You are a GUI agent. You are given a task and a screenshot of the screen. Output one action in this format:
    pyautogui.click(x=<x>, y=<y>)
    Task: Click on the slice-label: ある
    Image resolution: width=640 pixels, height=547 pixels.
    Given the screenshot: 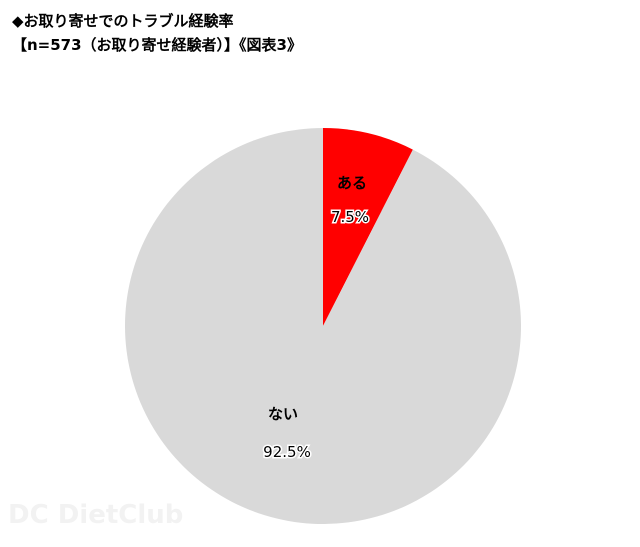 What is the action you would take?
    pyautogui.click(x=352, y=183)
    